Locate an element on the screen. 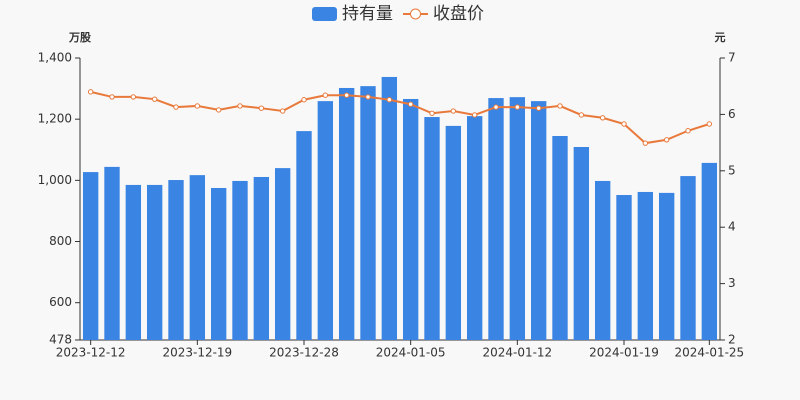 The height and width of the screenshot is (400, 800). y2-tick-label: 6 is located at coordinates (732, 114).